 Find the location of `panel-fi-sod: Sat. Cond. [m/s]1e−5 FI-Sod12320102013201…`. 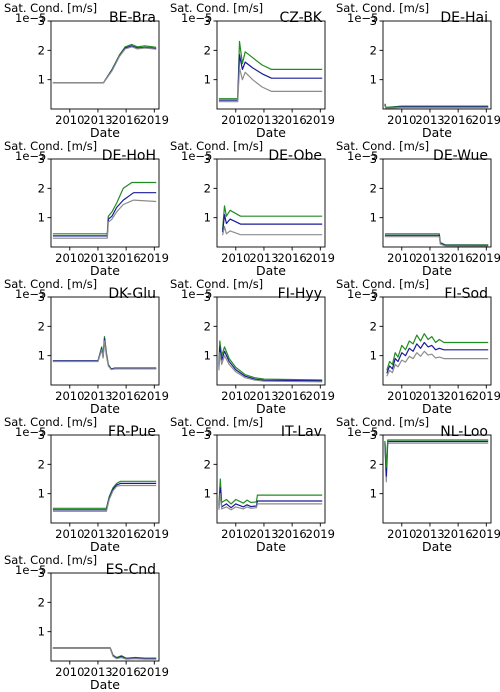

panel-fi-sod: Sat. Cond. [m/s]1e−5 FI-Sod12320102013201… is located at coordinates (418, 346).